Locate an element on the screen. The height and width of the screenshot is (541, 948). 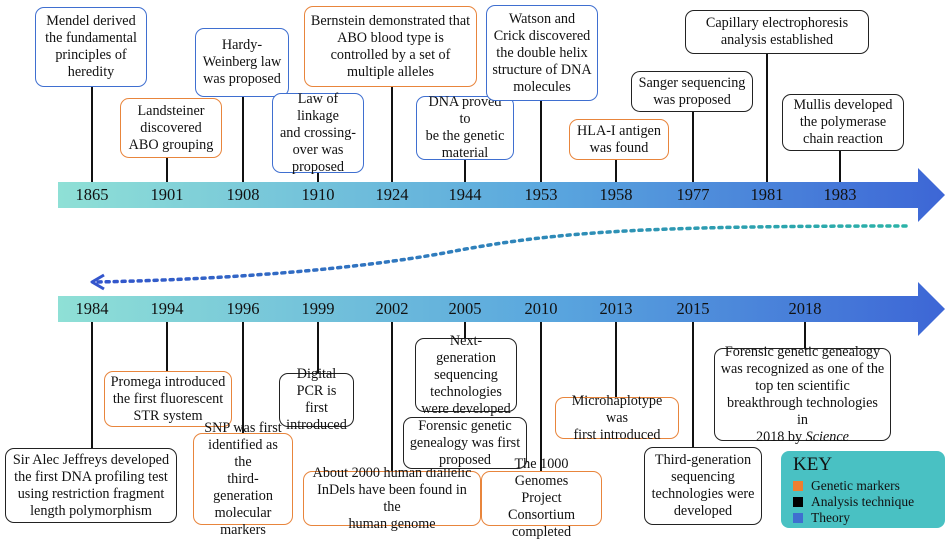
event-text-line: genealogy was first is located at coordinates (465, 442).